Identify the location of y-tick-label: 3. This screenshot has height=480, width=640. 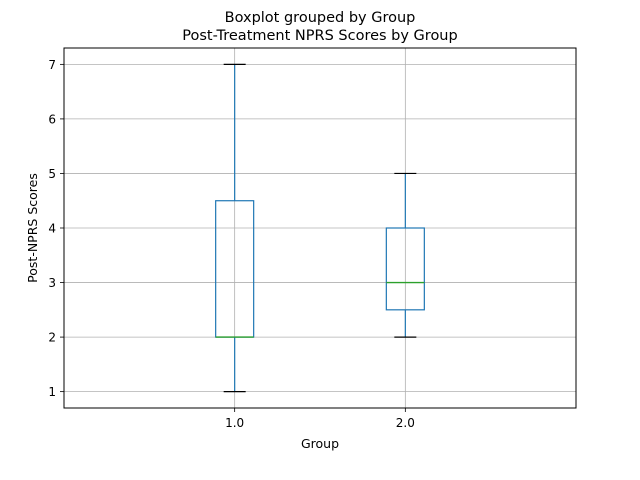
(52, 283).